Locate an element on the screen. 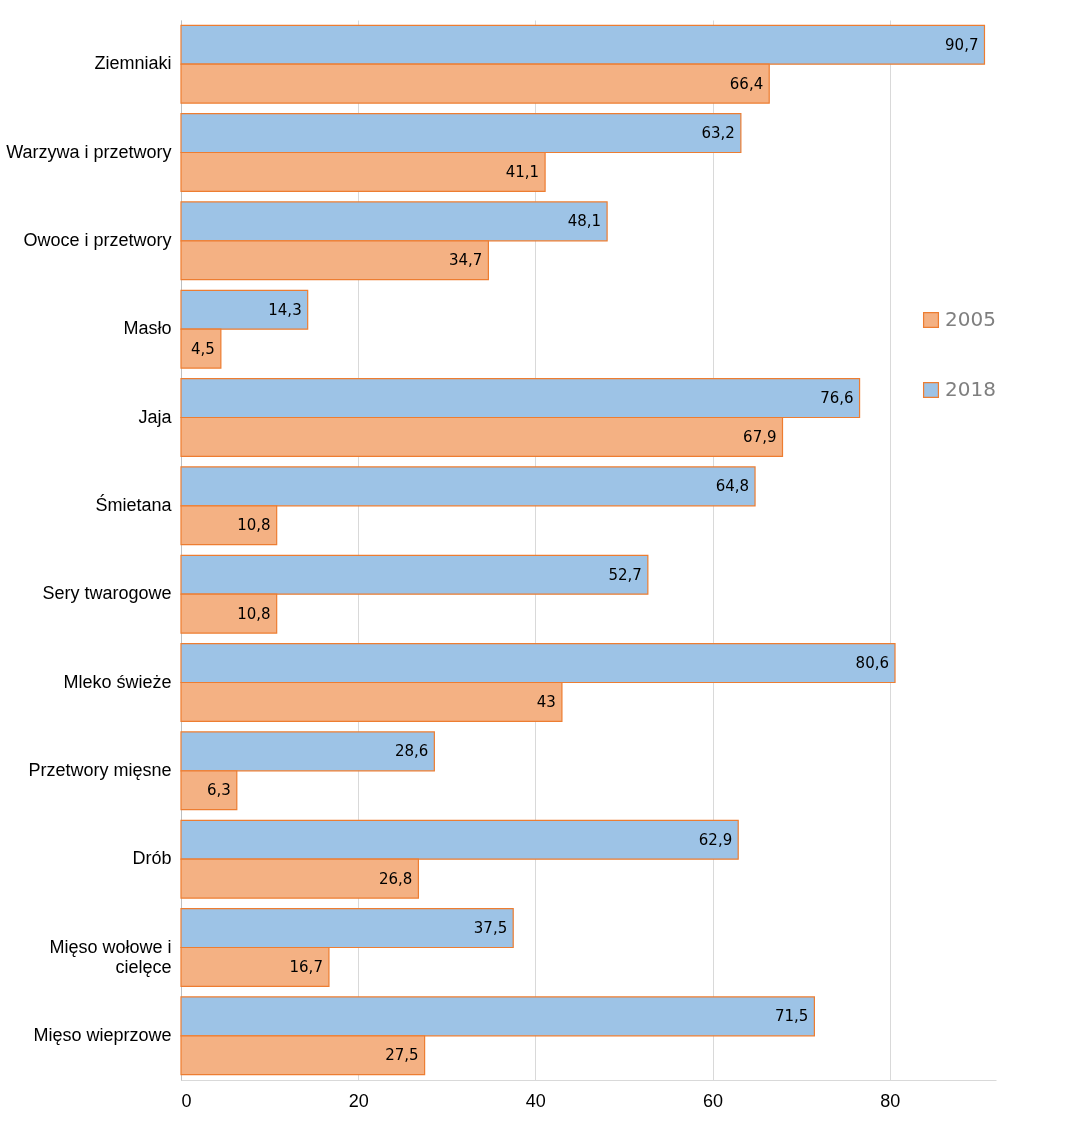 The height and width of the screenshot is (1138, 1079). y-tick-label: Warzywa i przetwory is located at coordinates (89, 151).